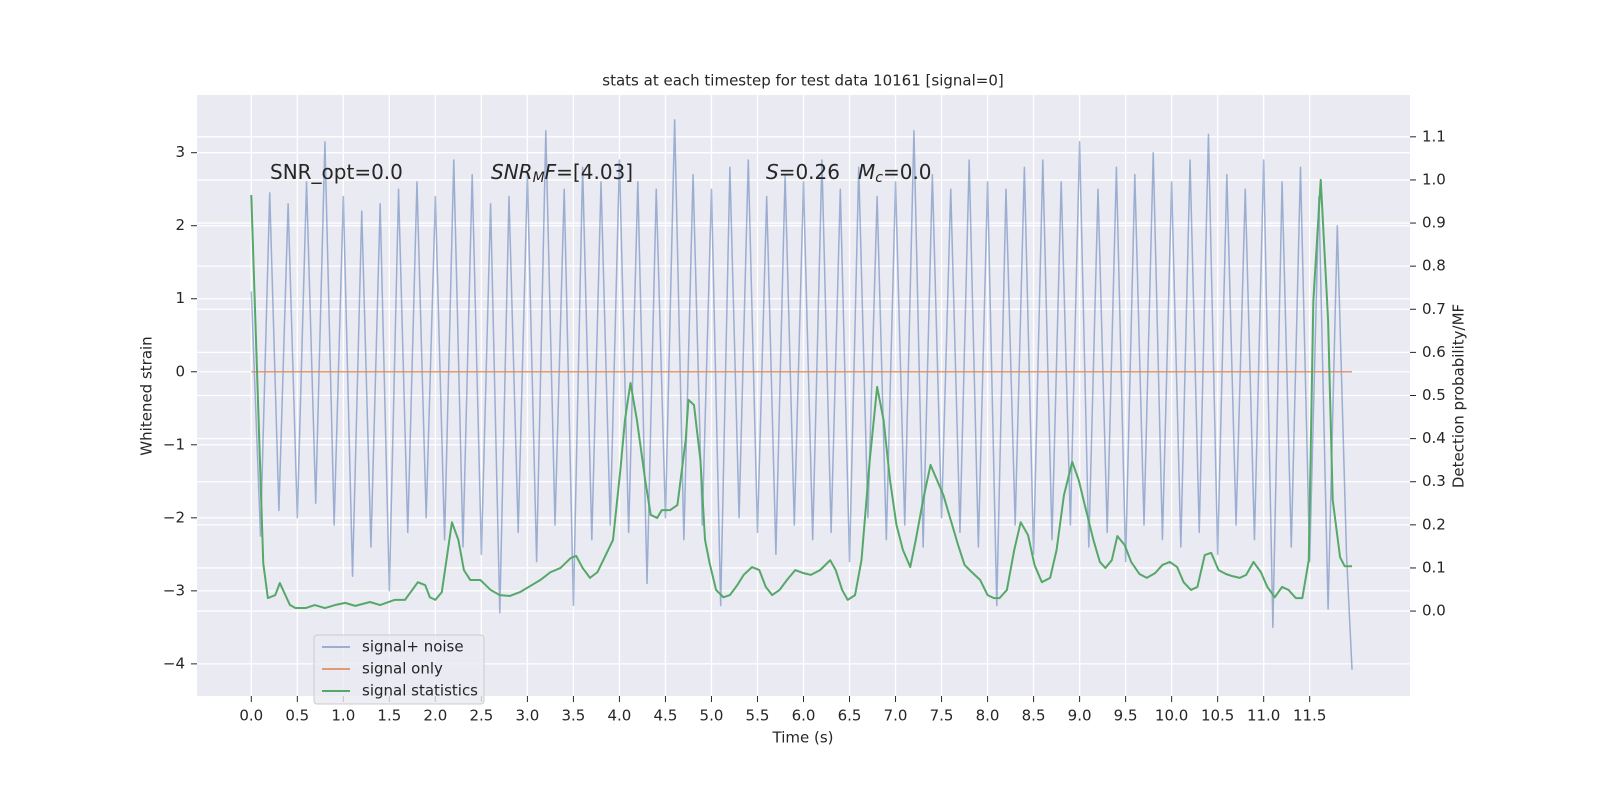  Describe the element at coordinates (988, 716) in the screenshot. I see `x-tick-label: 8.0` at that location.